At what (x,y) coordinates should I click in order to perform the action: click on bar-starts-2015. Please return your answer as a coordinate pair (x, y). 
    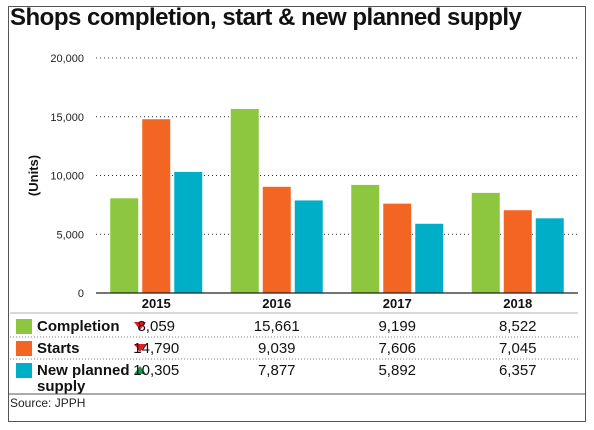
    Looking at the image, I should click on (156, 206).